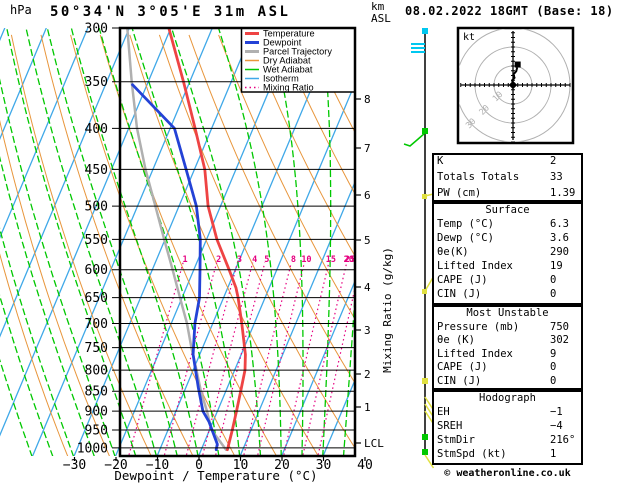 The width and height of the screenshot is (629, 486). What do you see at coordinates (478, 177) in the screenshot?
I see `row-label: Totals Totals` at bounding box center [478, 177].